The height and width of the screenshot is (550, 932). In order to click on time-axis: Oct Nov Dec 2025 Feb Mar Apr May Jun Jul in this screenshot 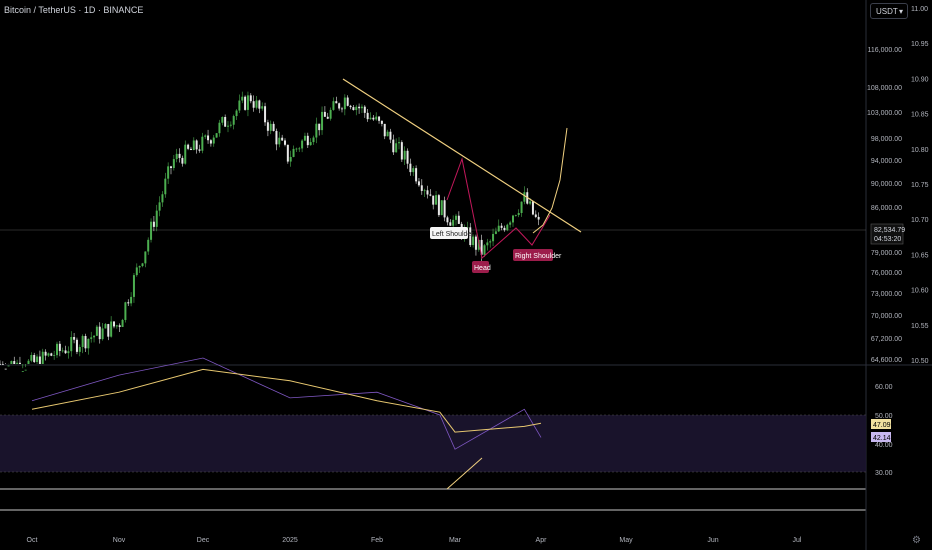, I will do `click(414, 540)`.